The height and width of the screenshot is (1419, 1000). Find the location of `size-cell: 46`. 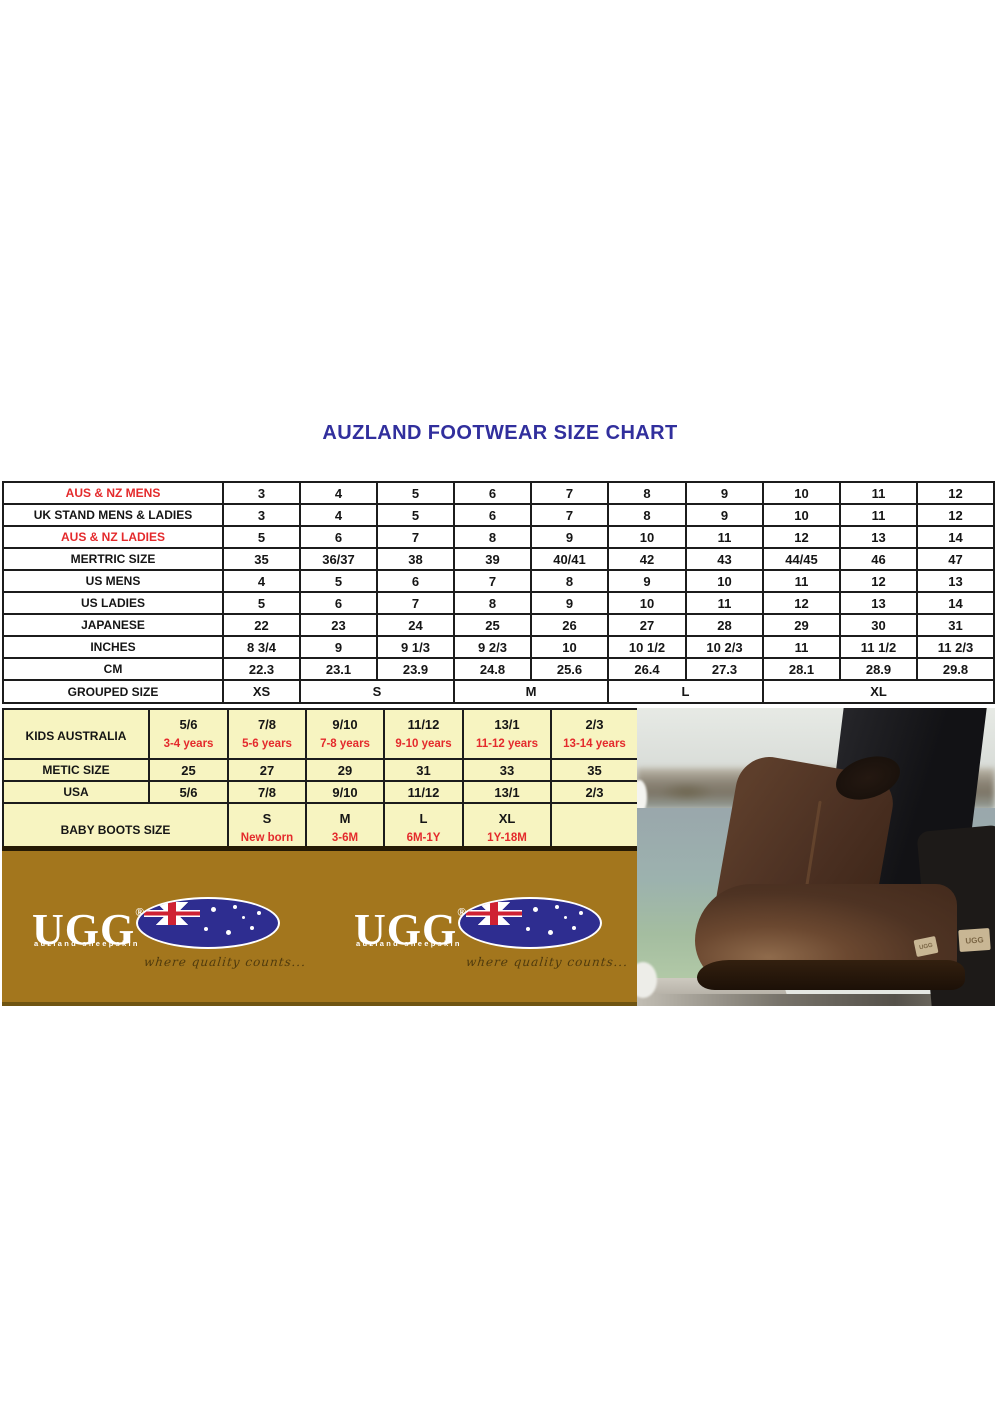

size-cell: 46 is located at coordinates (878, 559).